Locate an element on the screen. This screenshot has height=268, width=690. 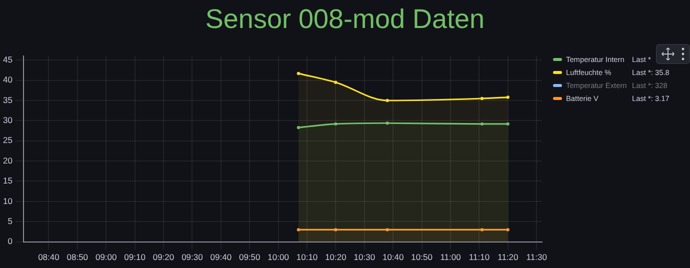
x-tick-label: 09:10 is located at coordinates (135, 257).